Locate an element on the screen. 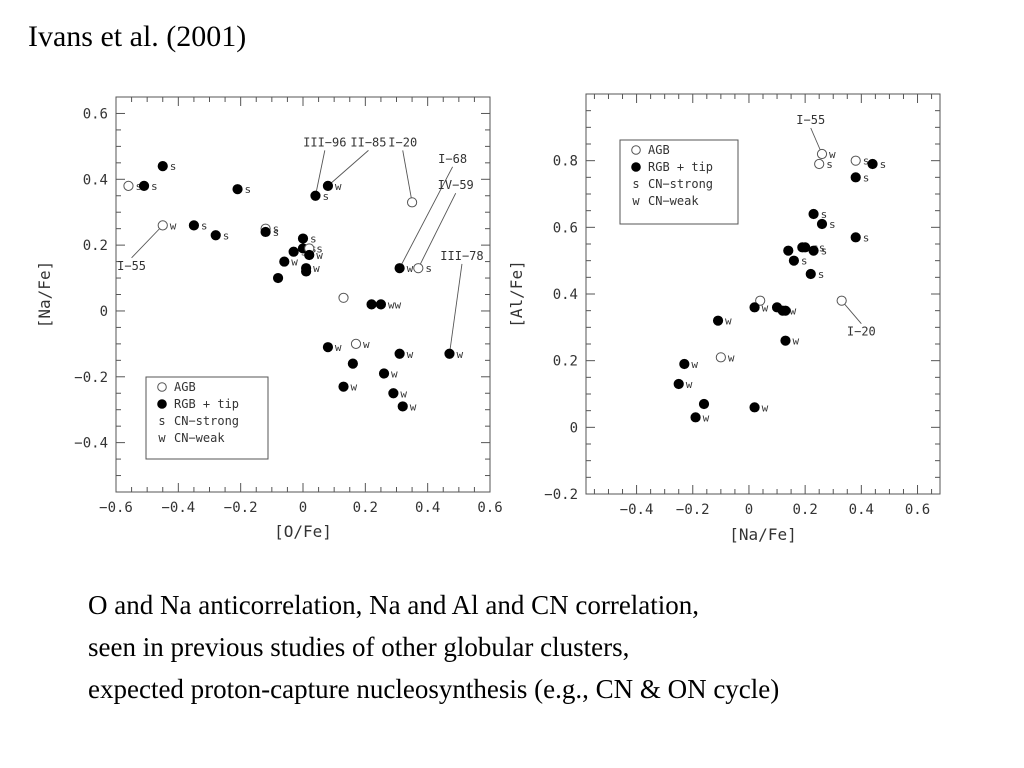 The height and width of the screenshot is (768, 1024). legend-box is located at coordinates (679, 182).